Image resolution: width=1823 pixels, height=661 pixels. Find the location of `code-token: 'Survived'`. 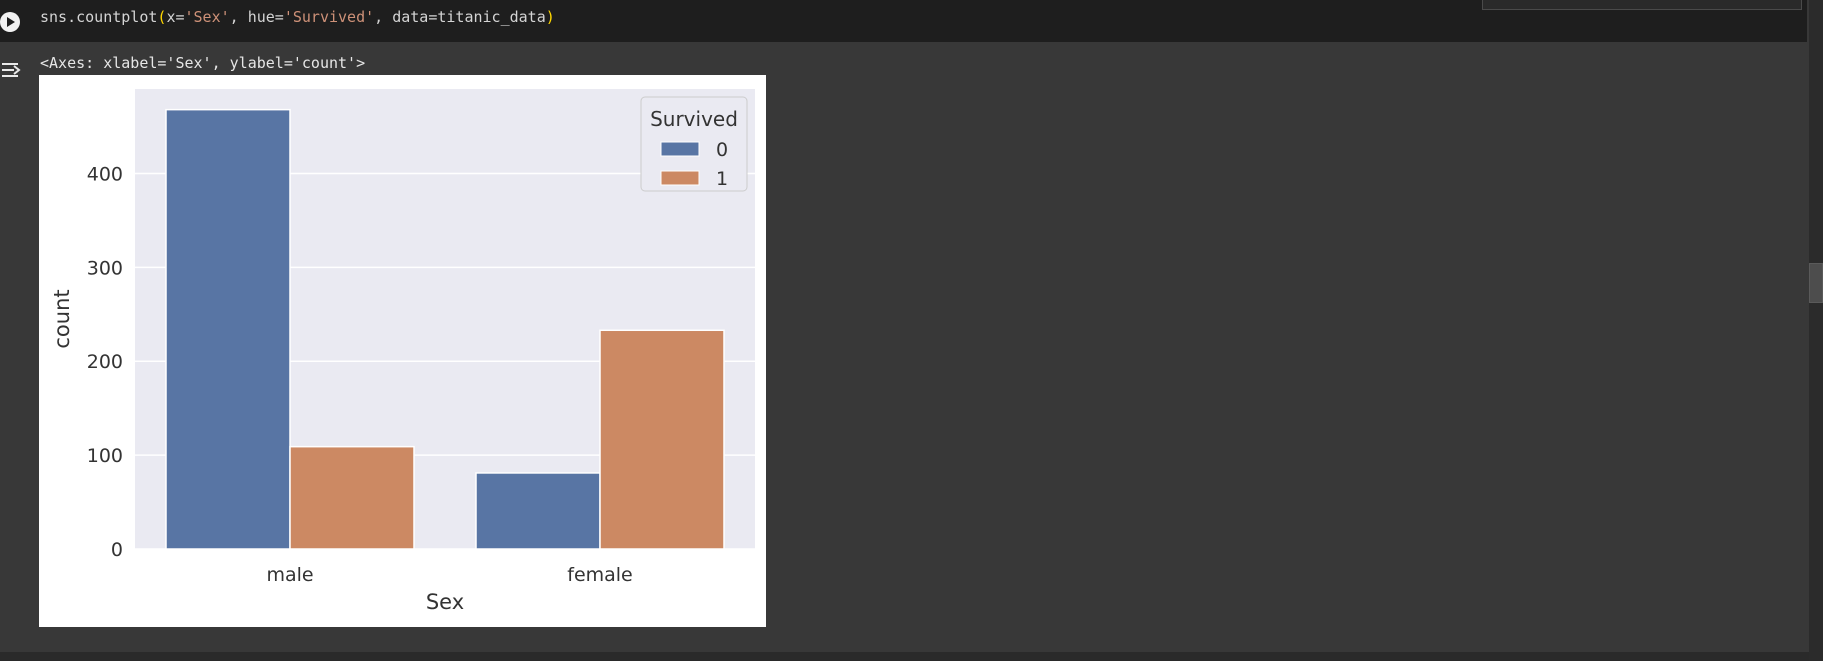

code-token: 'Survived' is located at coordinates (329, 17).